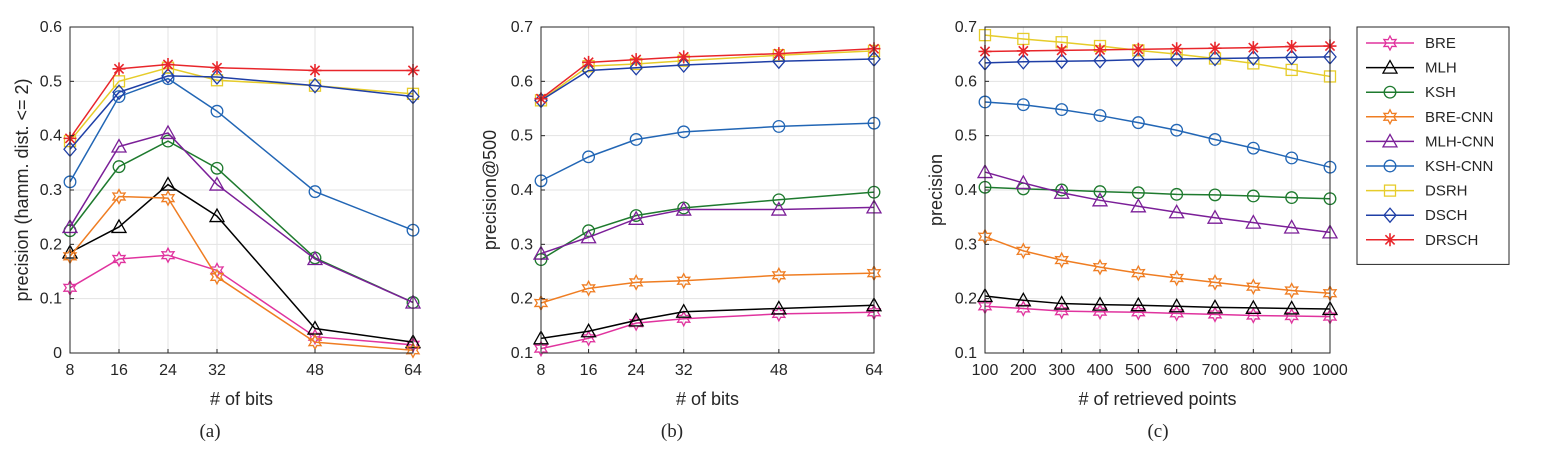  Describe the element at coordinates (1446, 215) in the screenshot. I see `legend-label: DSCH` at that location.